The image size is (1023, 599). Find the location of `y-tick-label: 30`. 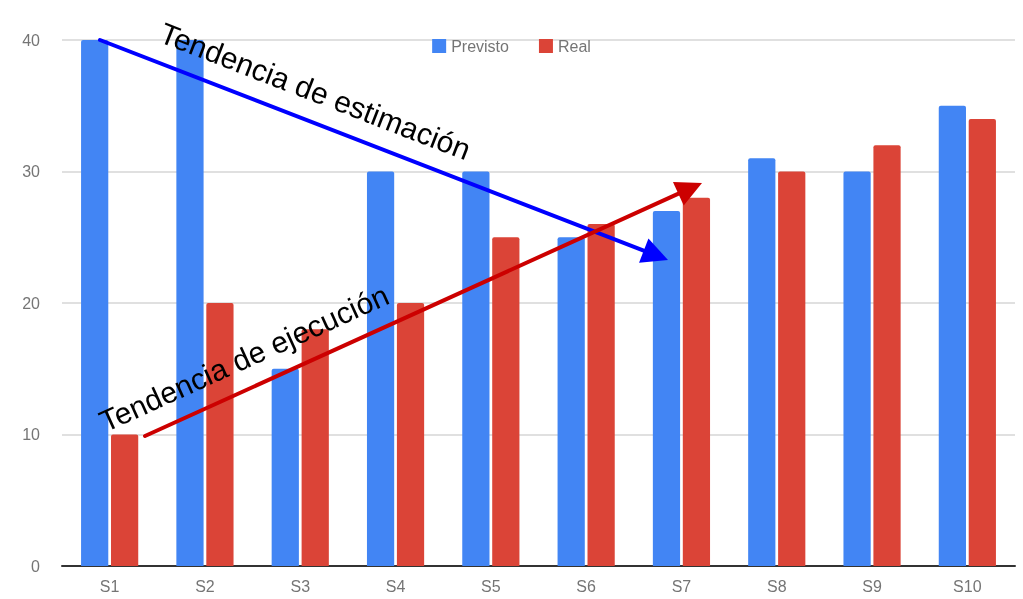

y-tick-label: 30 is located at coordinates (31, 171).